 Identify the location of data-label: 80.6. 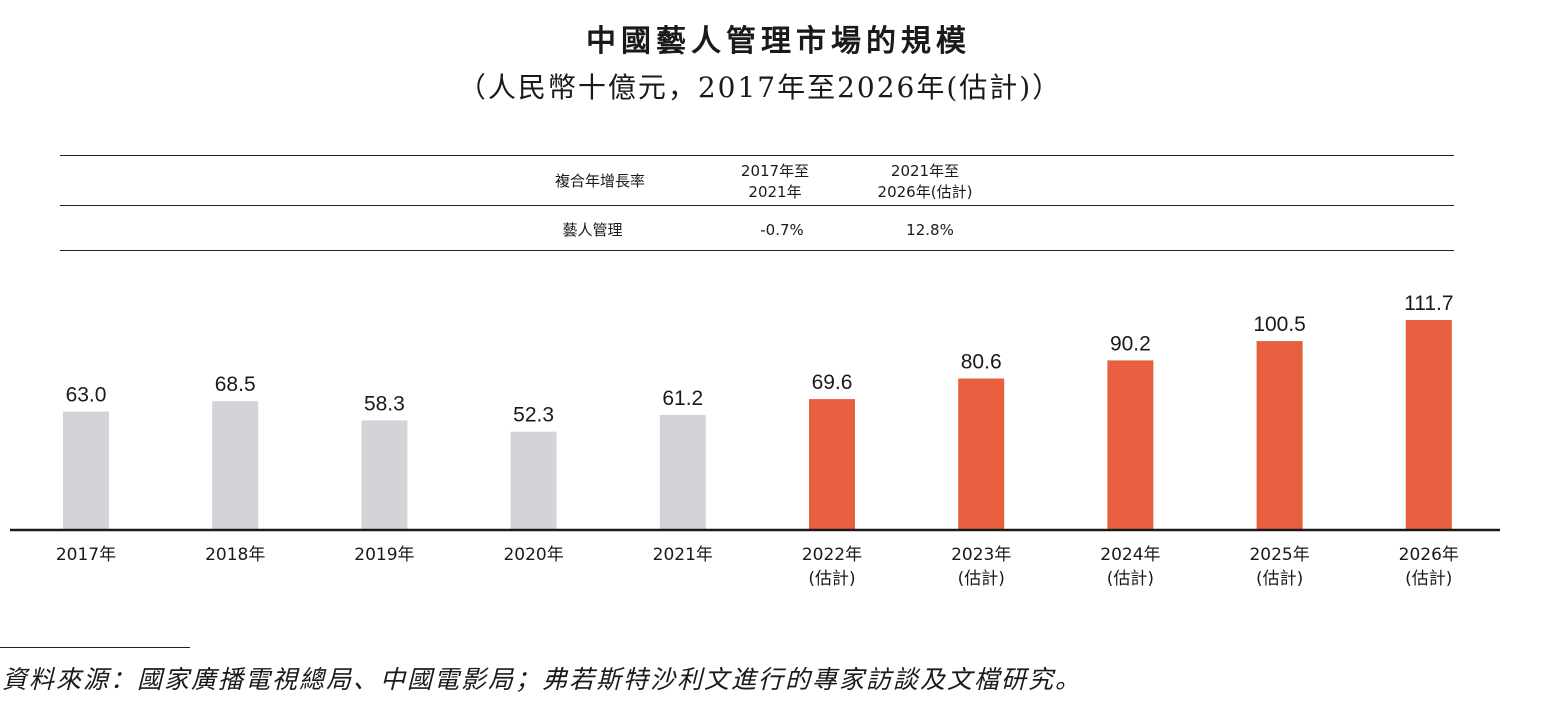
(981, 362).